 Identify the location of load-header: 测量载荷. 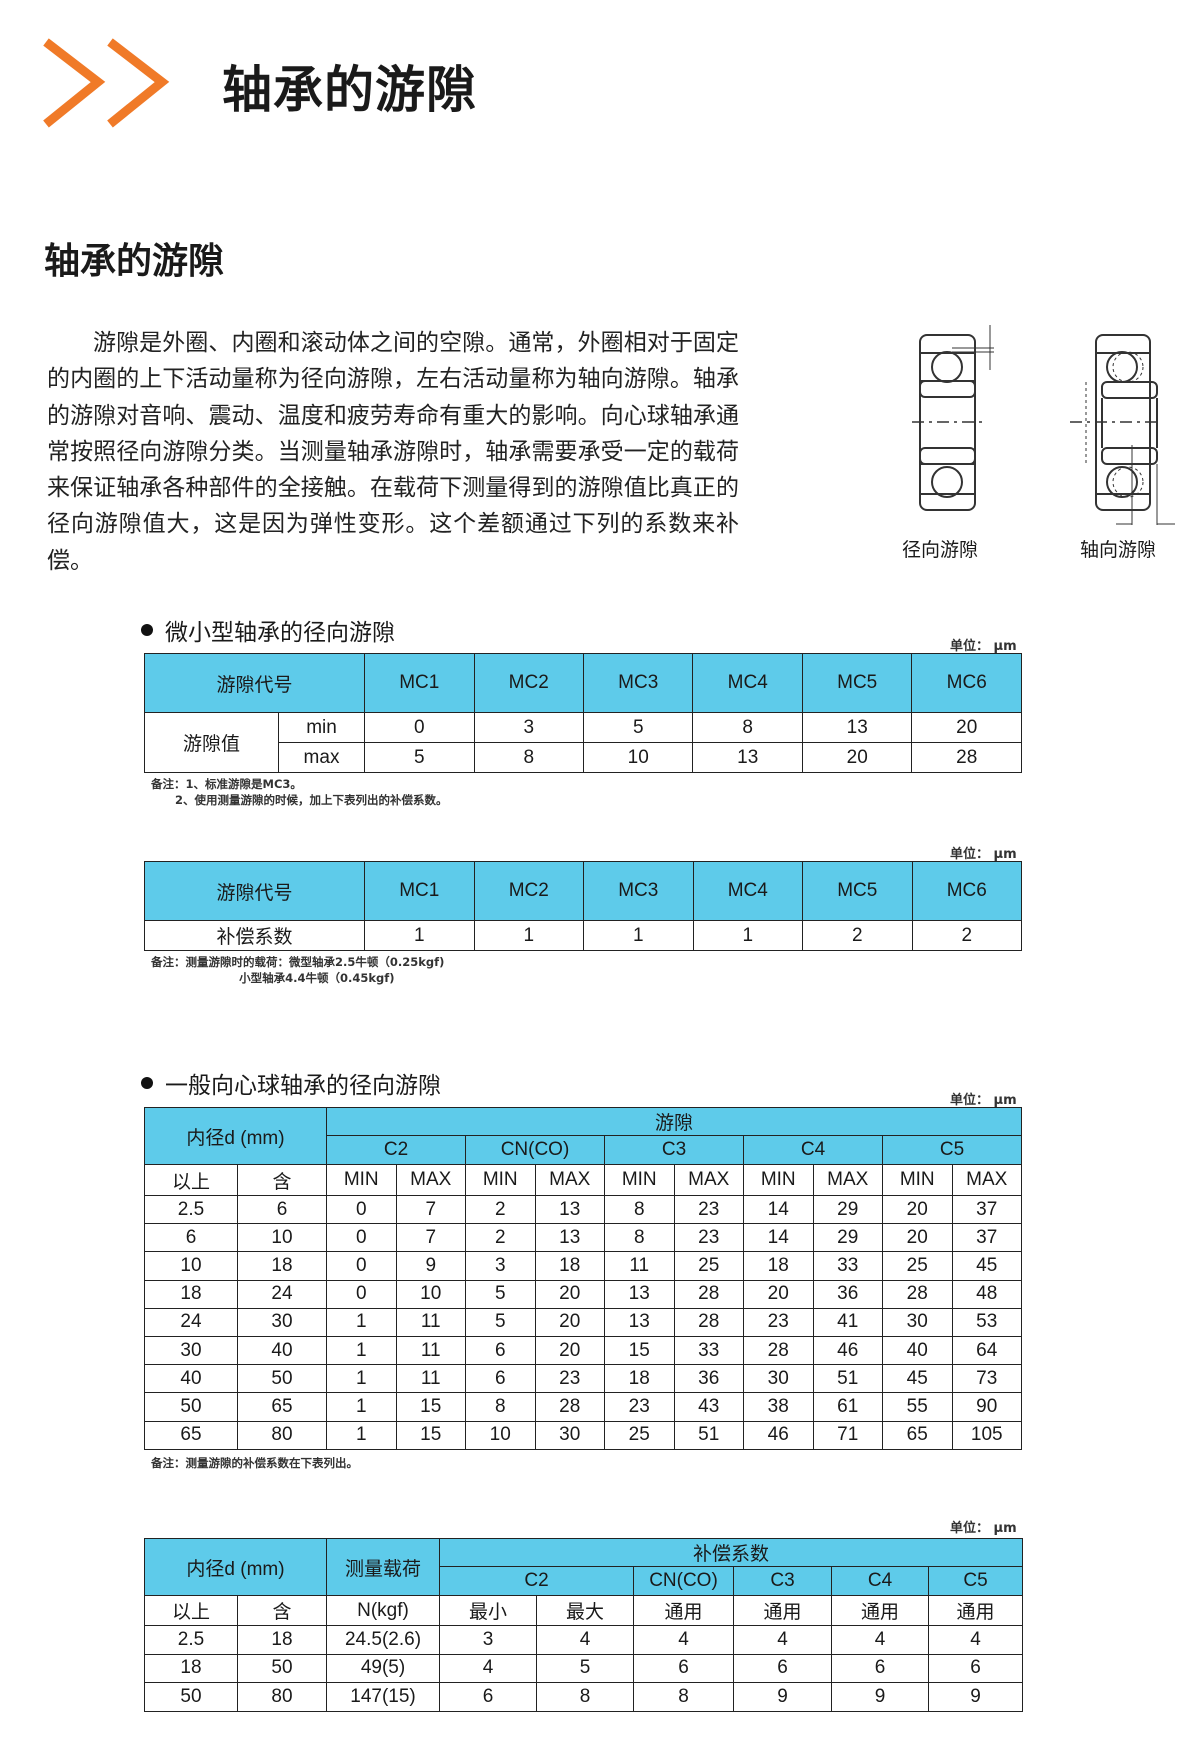
(383, 1567).